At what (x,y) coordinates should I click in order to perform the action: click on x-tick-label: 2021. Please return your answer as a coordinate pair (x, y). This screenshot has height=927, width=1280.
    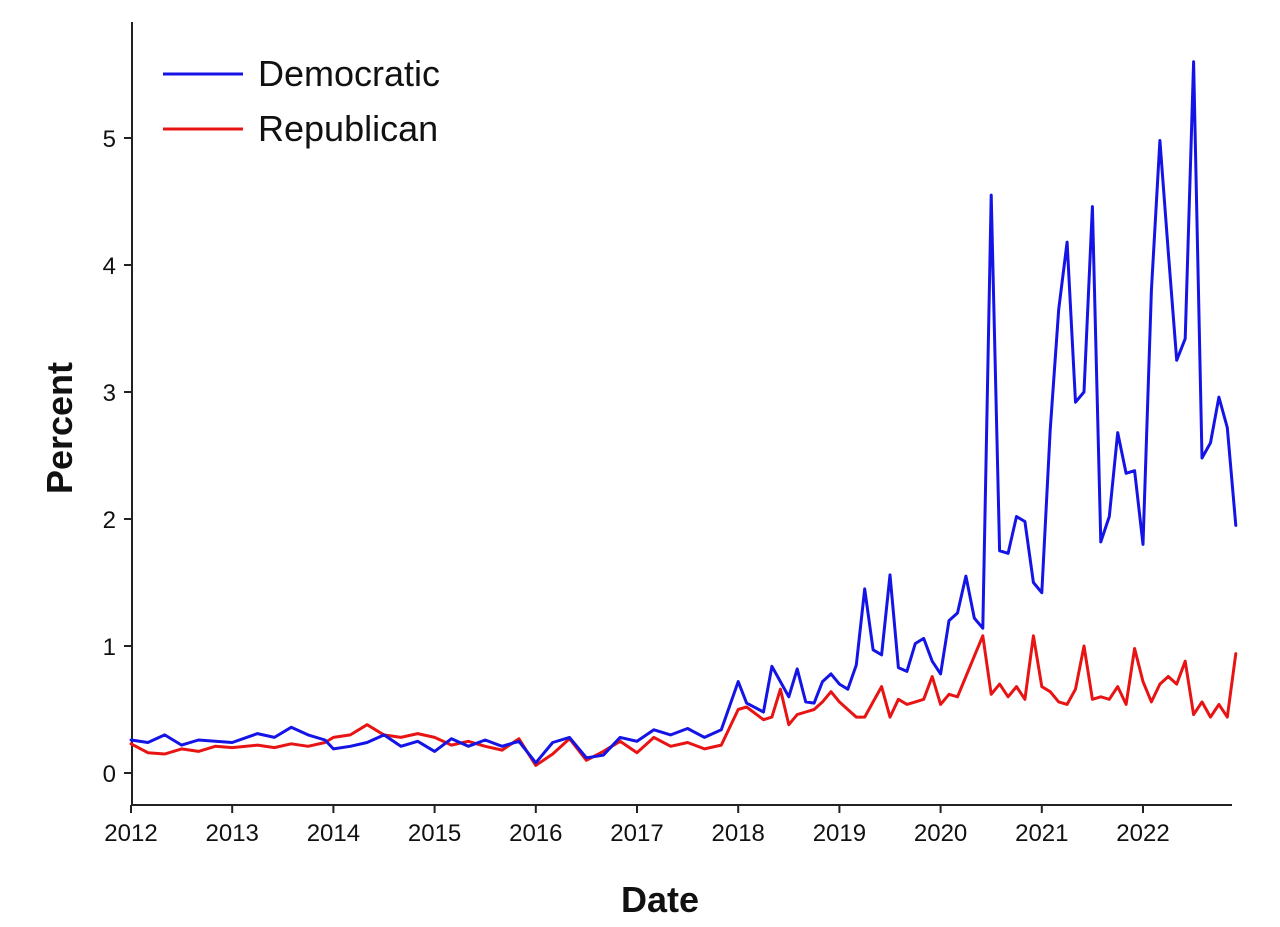
    Looking at the image, I should click on (1041, 833).